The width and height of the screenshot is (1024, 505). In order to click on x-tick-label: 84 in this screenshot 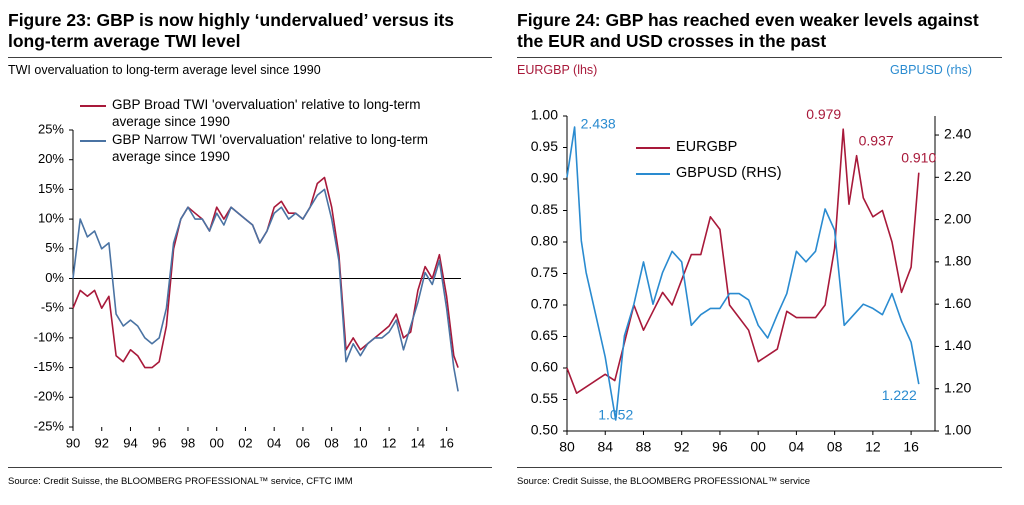, I will do `click(605, 447)`.